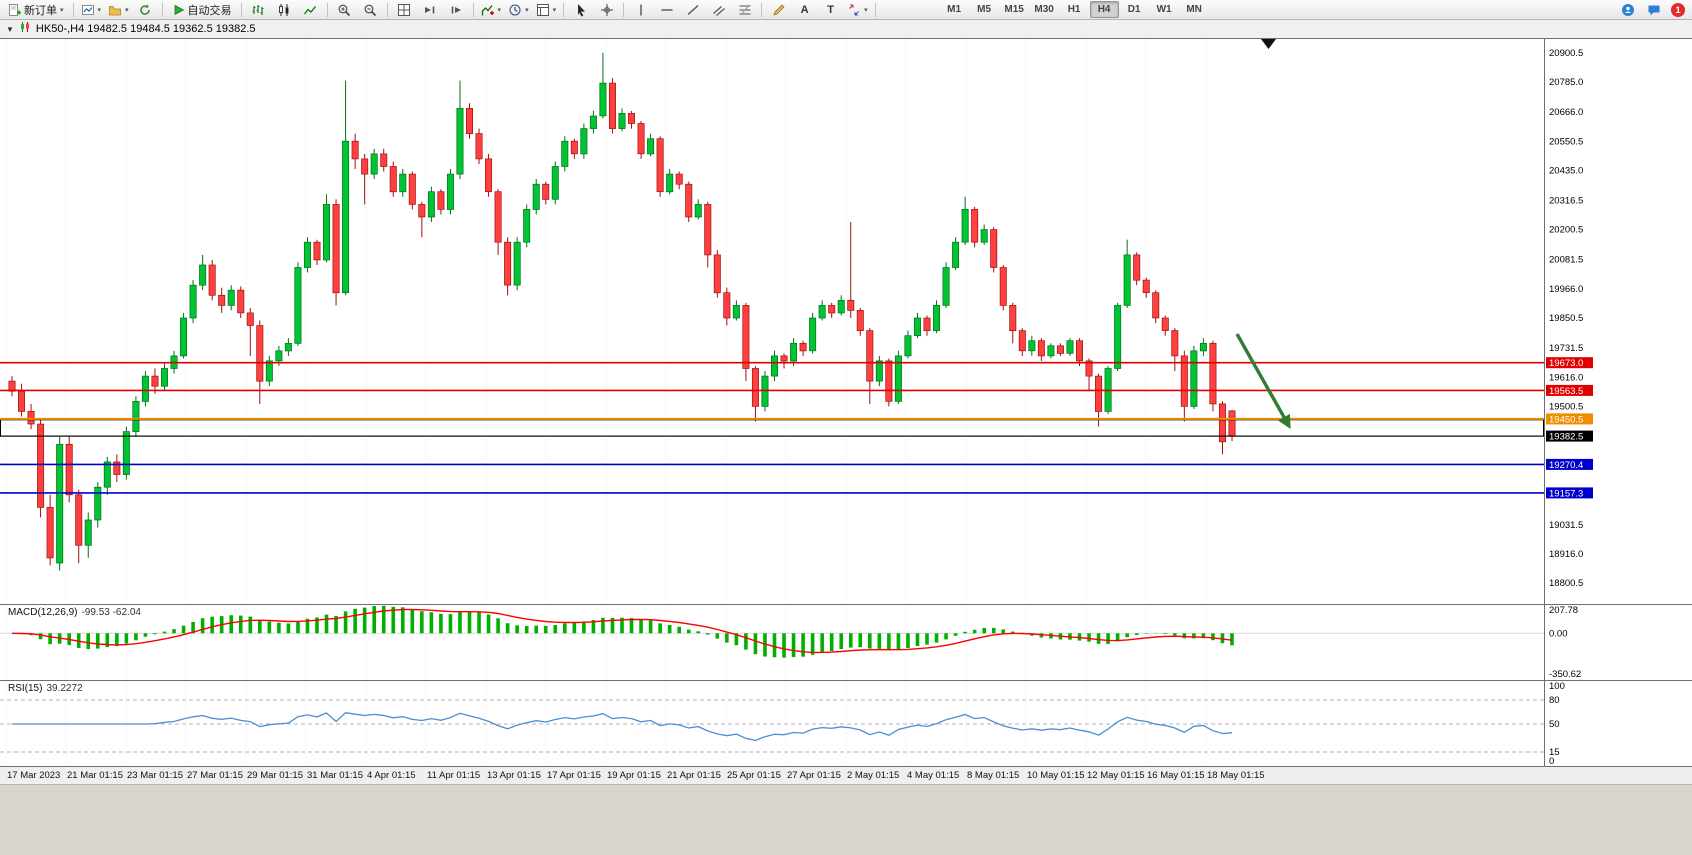  I want to click on channel-icon, so click(719, 10).